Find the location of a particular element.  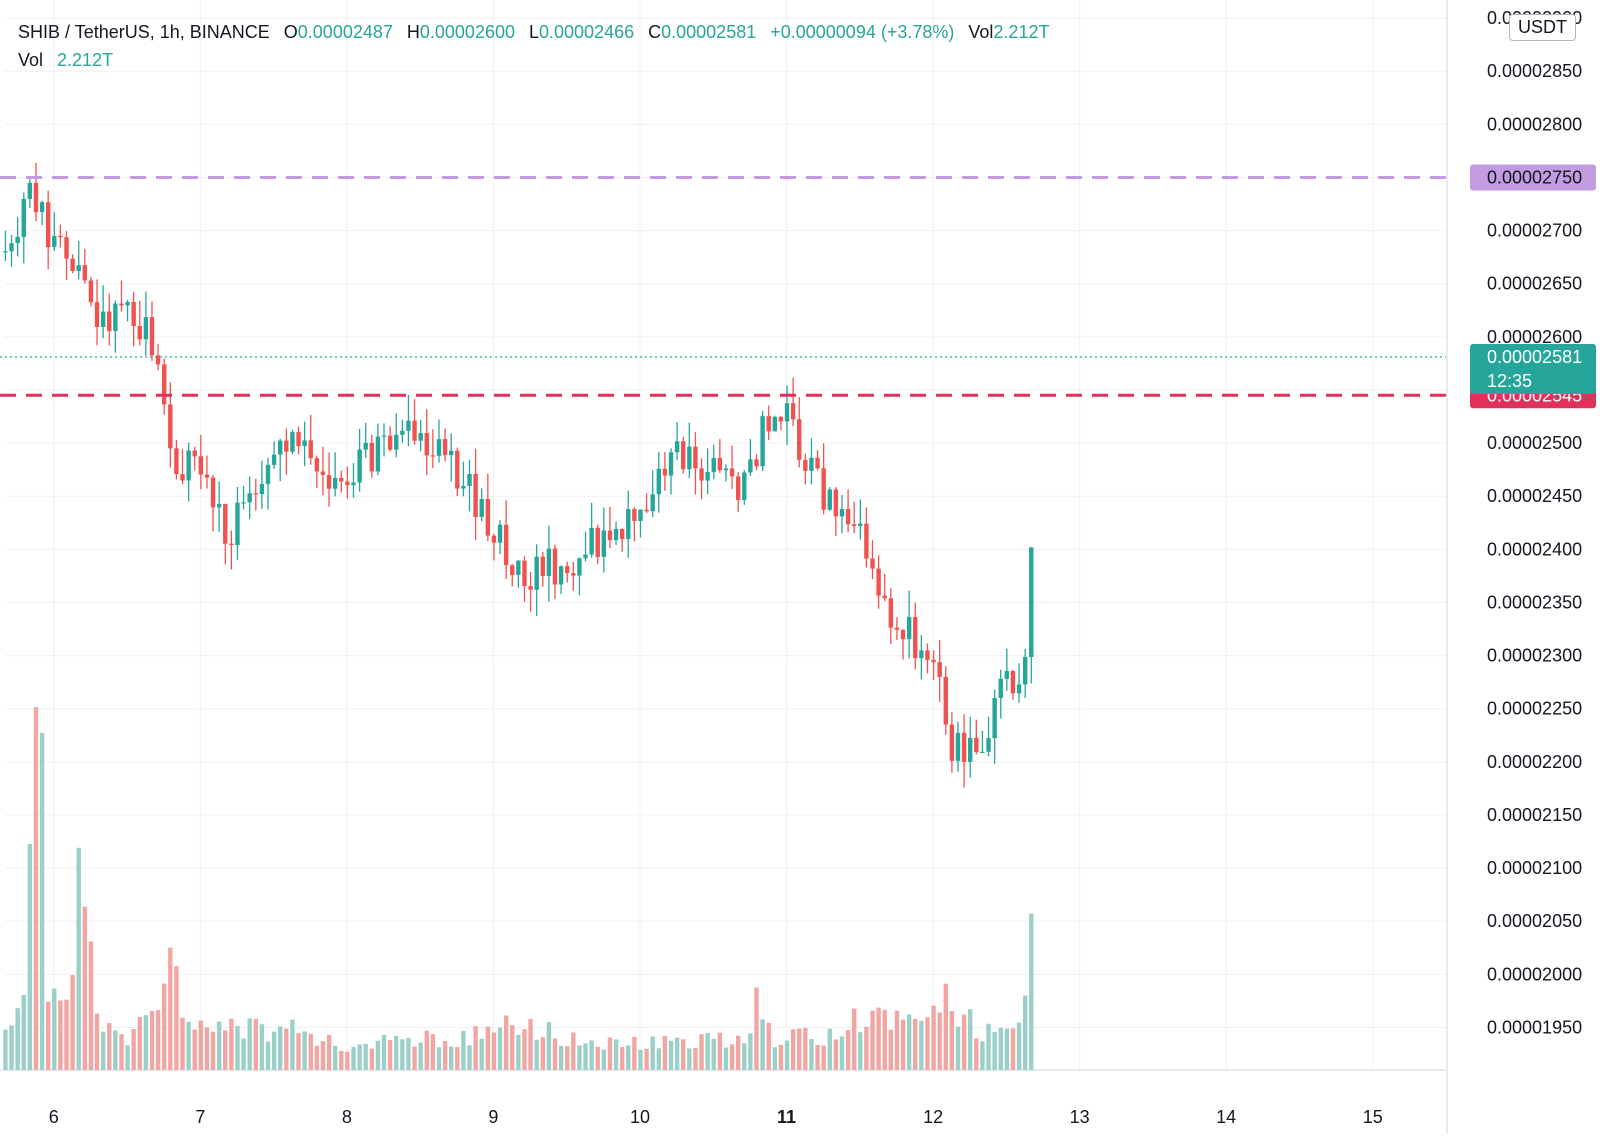

volume-indicator-value: 2.212T is located at coordinates (85, 60).